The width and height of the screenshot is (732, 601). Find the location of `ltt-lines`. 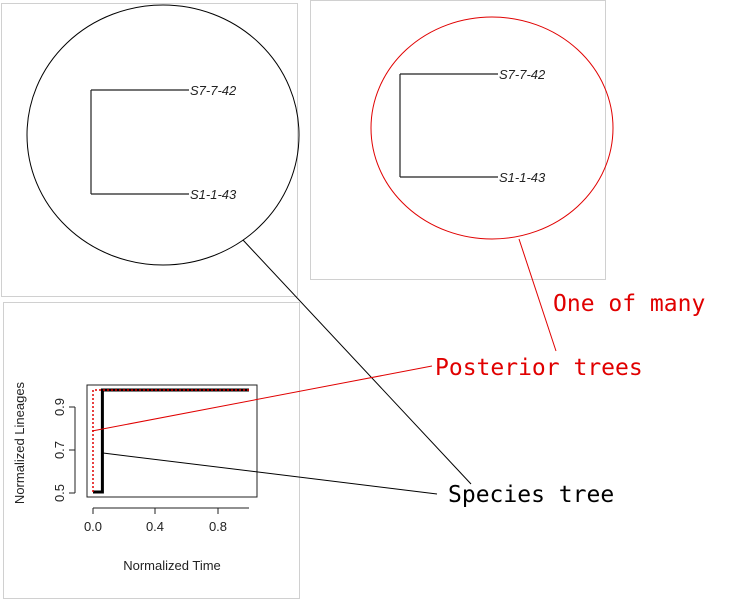

ltt-lines is located at coordinates (170, 441).